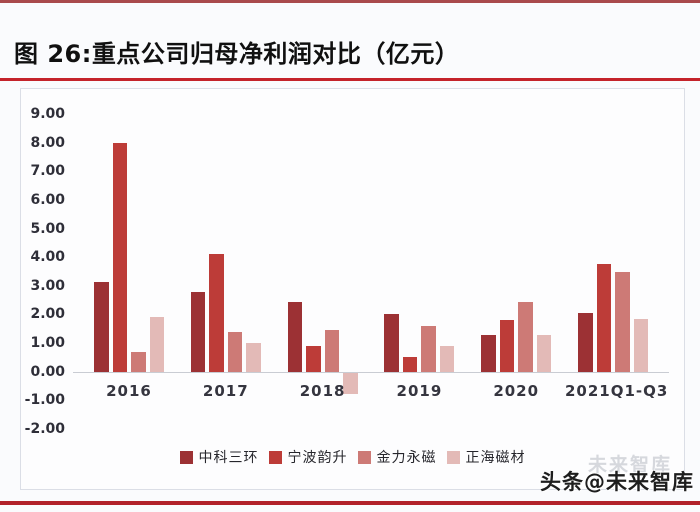 The width and height of the screenshot is (700, 512). What do you see at coordinates (44, 400) in the screenshot?
I see `y-axis-label: -1.00` at bounding box center [44, 400].